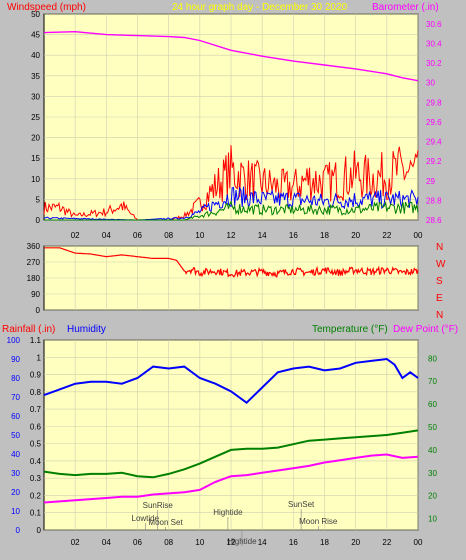  I want to click on gust-series, so click(231, 183).